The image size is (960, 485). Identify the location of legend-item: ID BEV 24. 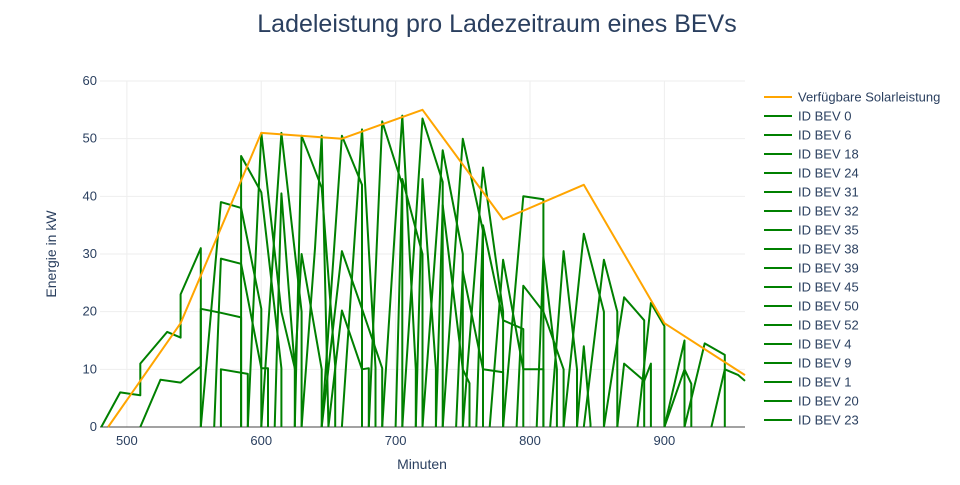
(811, 173).